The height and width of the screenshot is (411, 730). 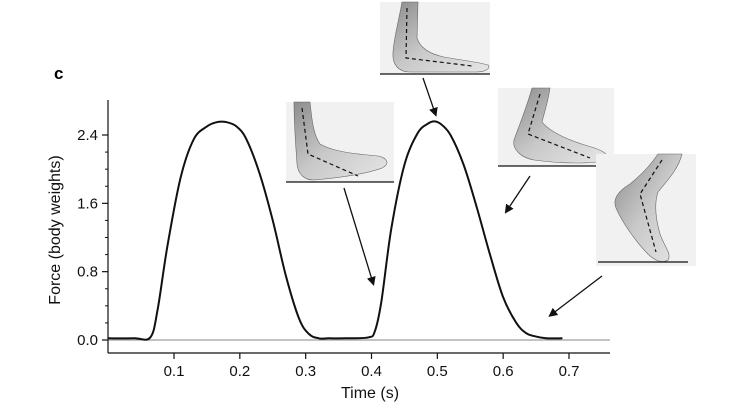 What do you see at coordinates (517, 194) in the screenshot?
I see `annotation-arrow-foot-heel-rise` at bounding box center [517, 194].